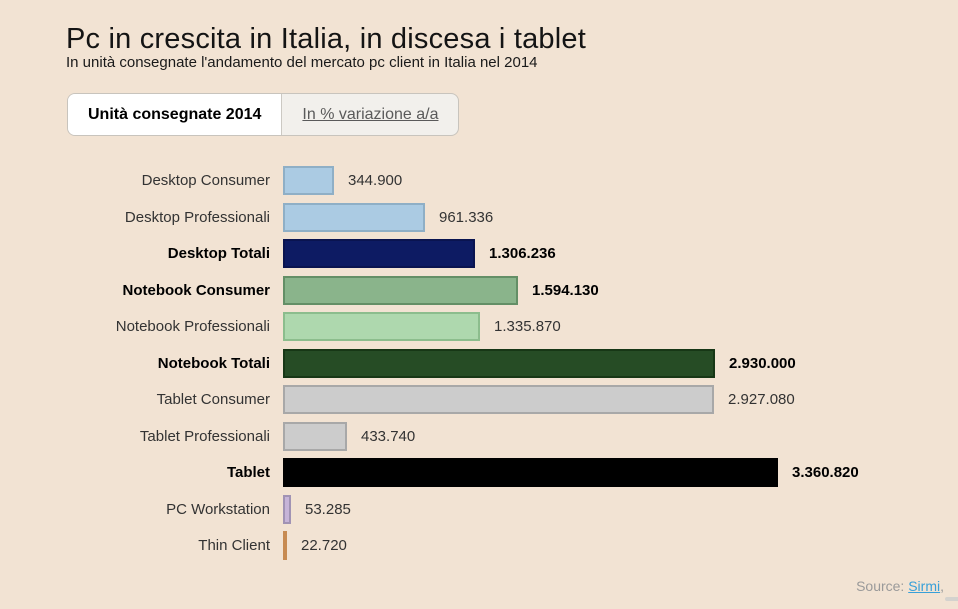 This screenshot has height=609, width=958. What do you see at coordinates (388, 436) in the screenshot?
I see `value-label: 433.740` at bounding box center [388, 436].